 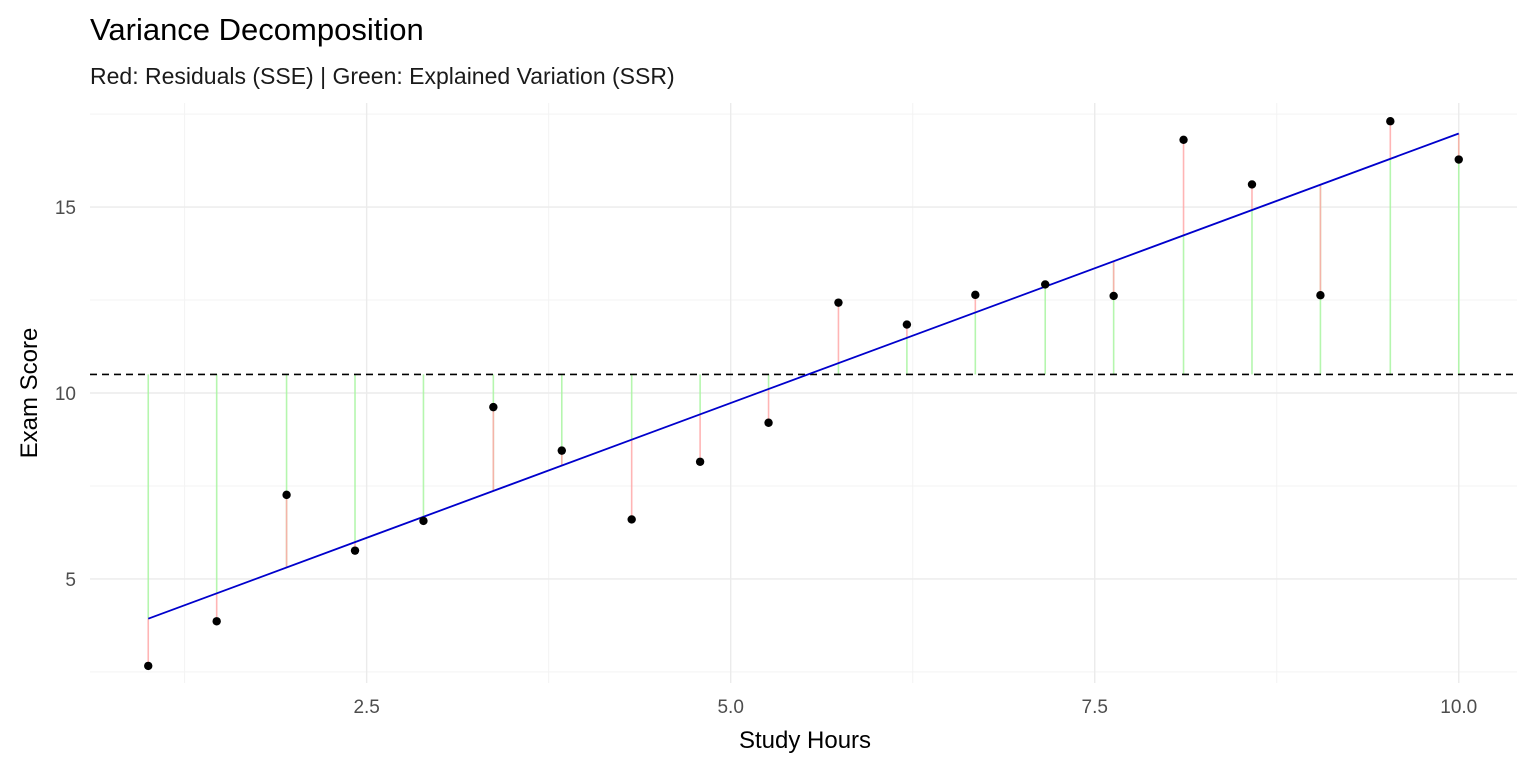 I want to click on y-tick-labels: 5 10 15, so click(x=65, y=394).